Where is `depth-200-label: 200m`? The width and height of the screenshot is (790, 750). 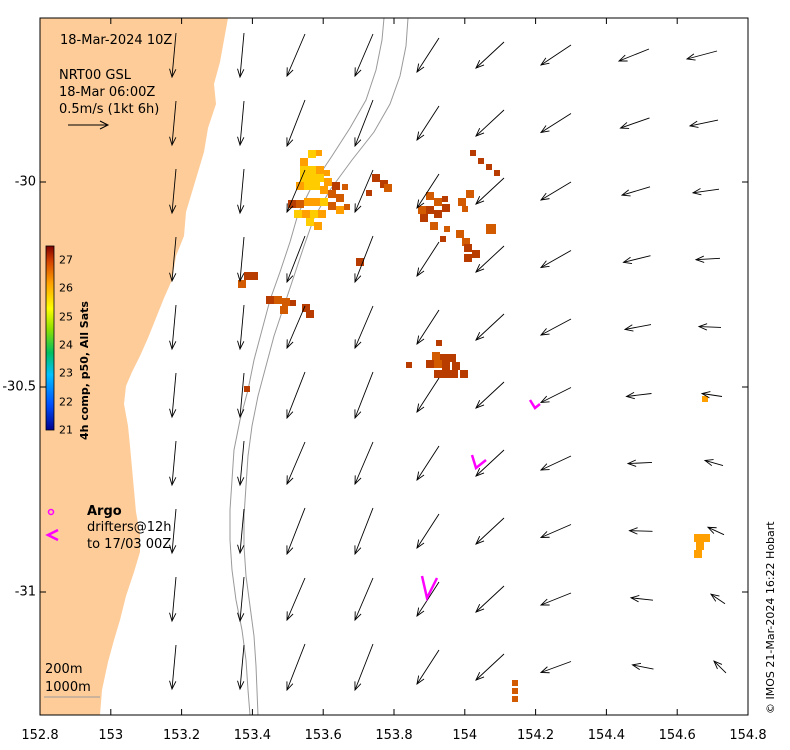 depth-200-label: 200m is located at coordinates (64, 669).